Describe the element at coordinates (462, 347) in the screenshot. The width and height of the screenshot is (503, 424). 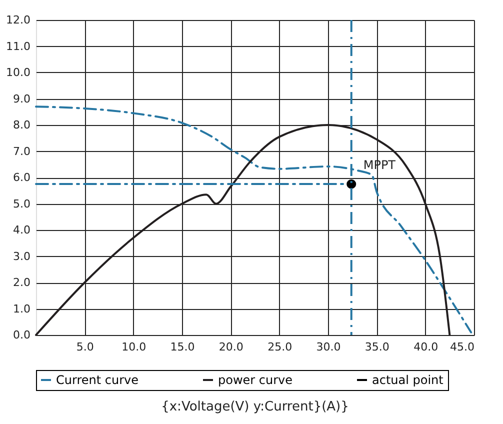
I see `x-tick-label: 45.0` at that location.